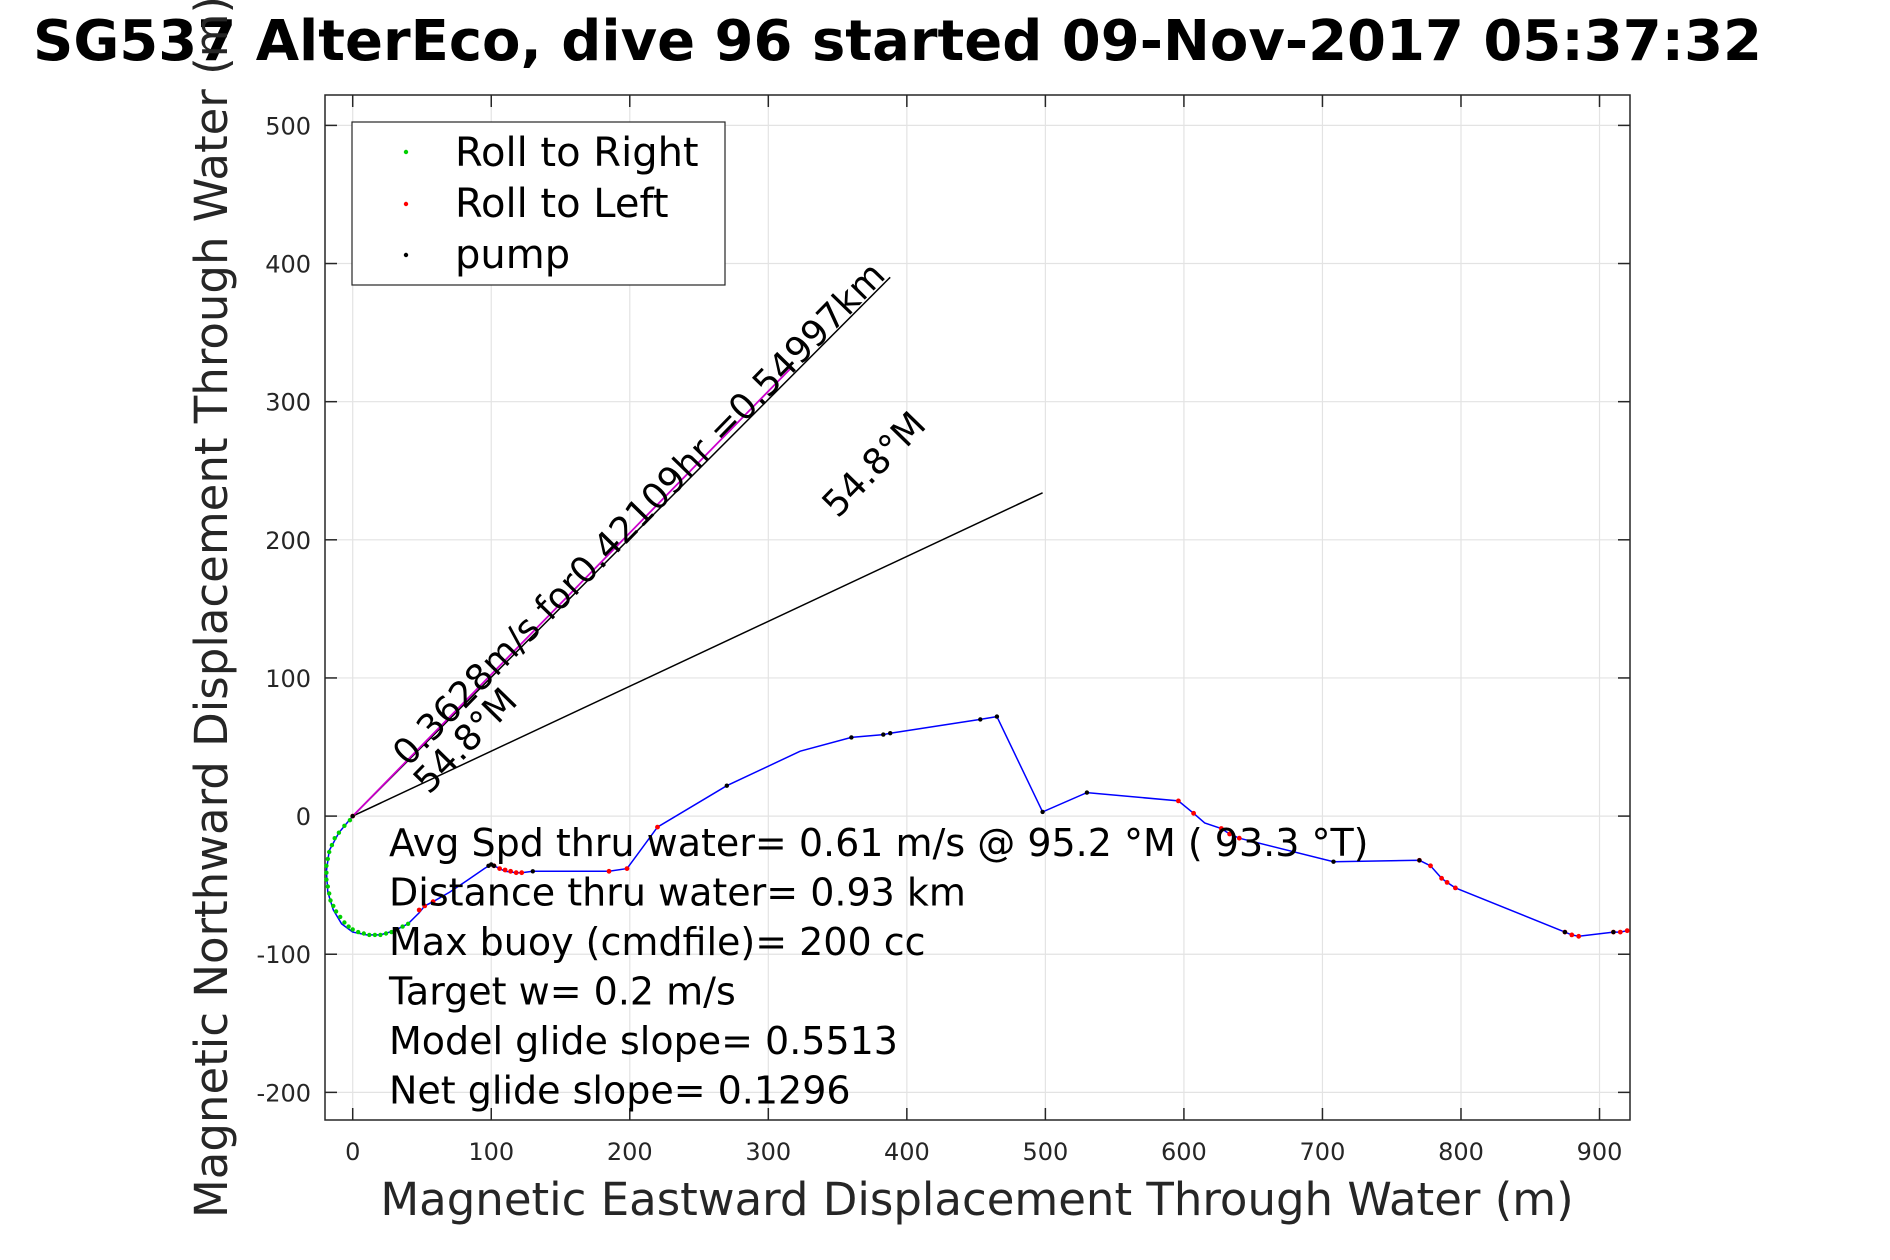  I want to click on annotation-line: Model glide slope= 0.5513, so click(643, 1041).